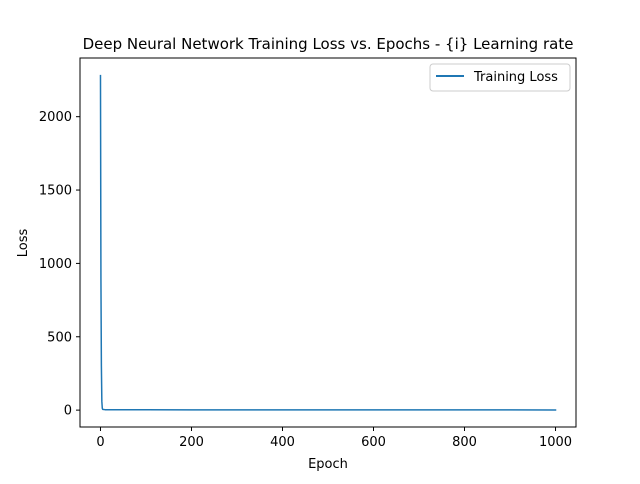  Describe the element at coordinates (55, 191) in the screenshot. I see `y-tick-label: 1500` at that location.